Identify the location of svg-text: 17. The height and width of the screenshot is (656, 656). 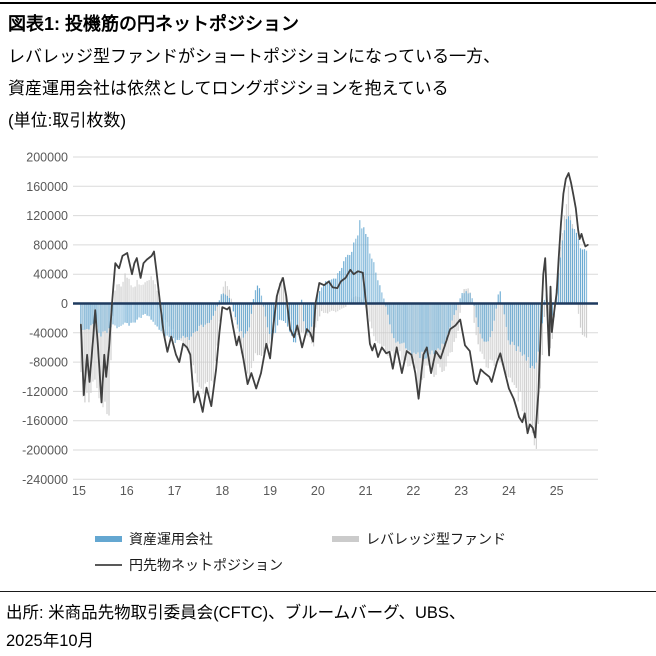
(175, 491).